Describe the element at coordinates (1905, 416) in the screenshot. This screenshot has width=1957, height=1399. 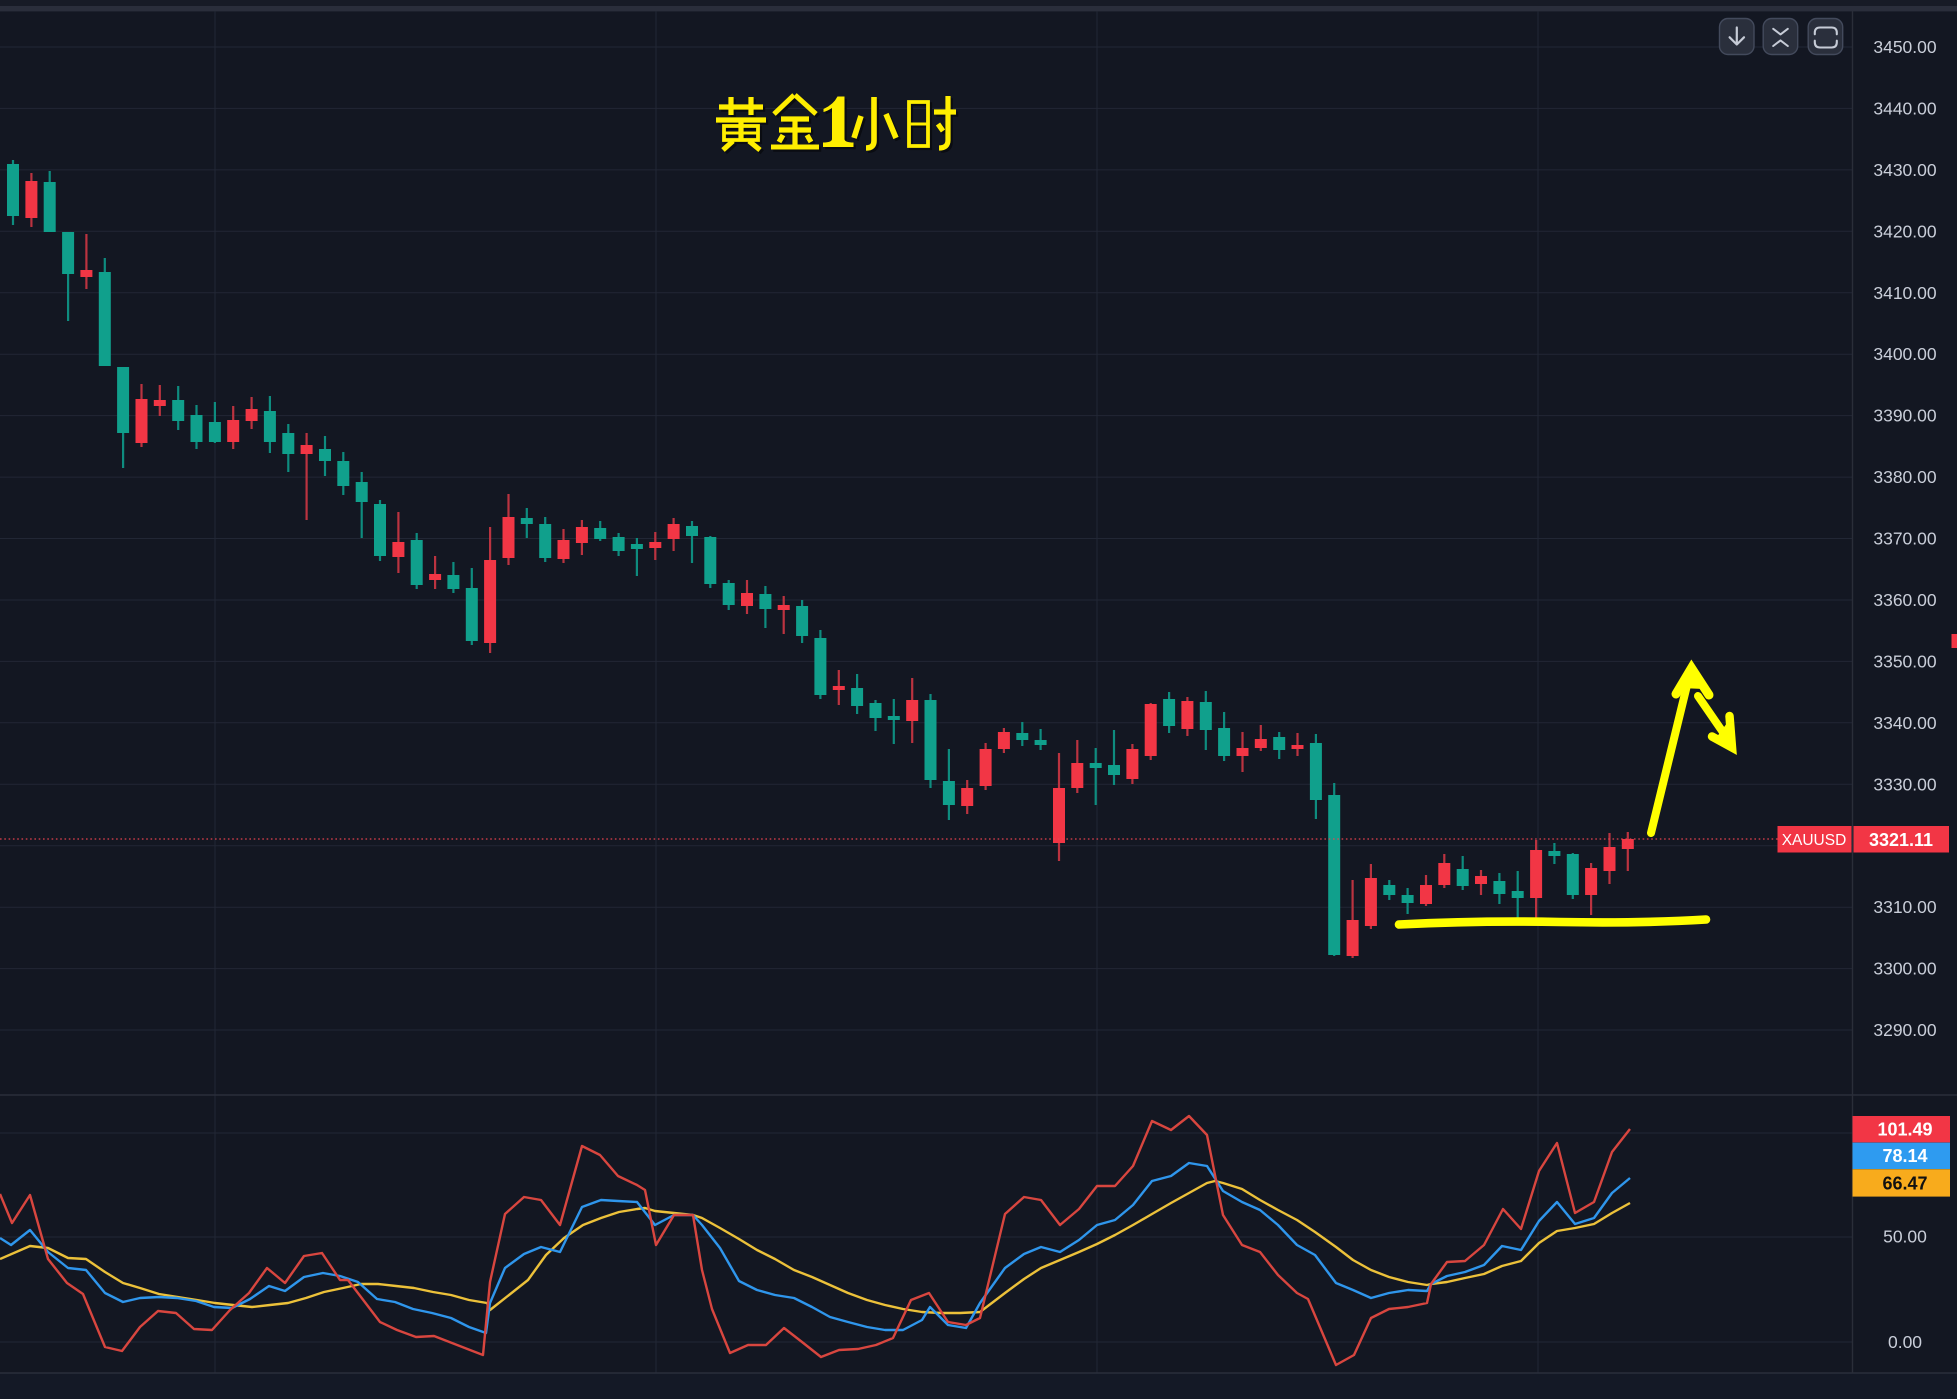
I see `svg-text: 3390.00` at that location.